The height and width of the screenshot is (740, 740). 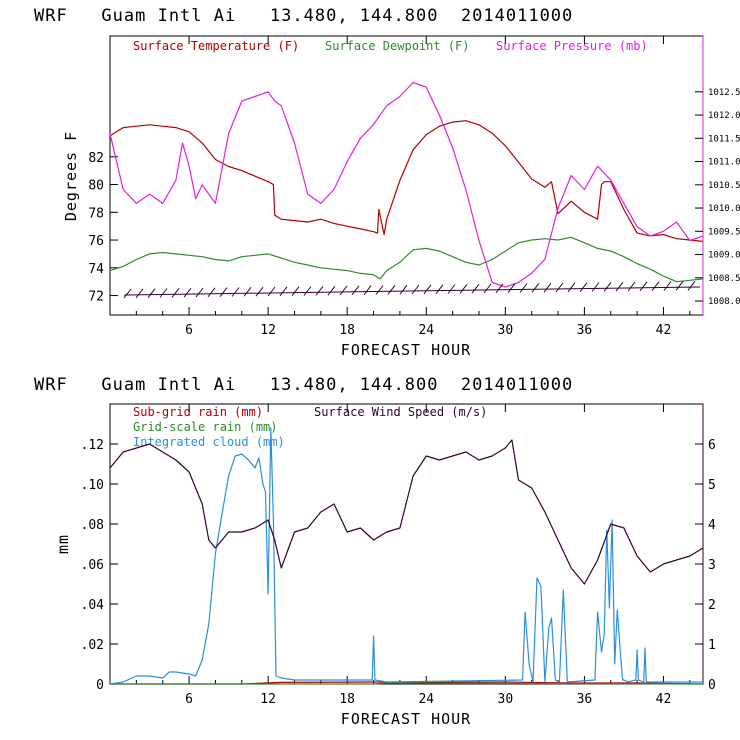 What do you see at coordinates (63, 544) in the screenshot?
I see `bottom-y-axis-label: mm` at bounding box center [63, 544].